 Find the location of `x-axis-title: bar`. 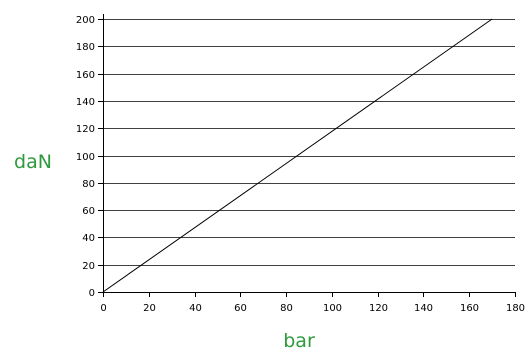

x-axis-title: bar is located at coordinates (299, 340).